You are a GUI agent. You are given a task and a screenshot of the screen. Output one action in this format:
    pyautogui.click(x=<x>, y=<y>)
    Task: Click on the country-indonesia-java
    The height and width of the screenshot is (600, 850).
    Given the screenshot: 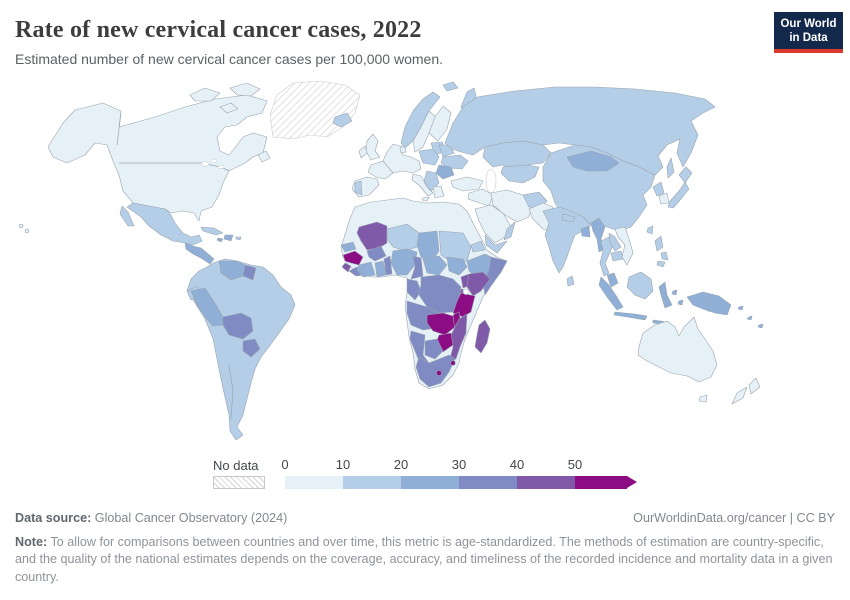 What is the action you would take?
    pyautogui.click(x=630, y=316)
    